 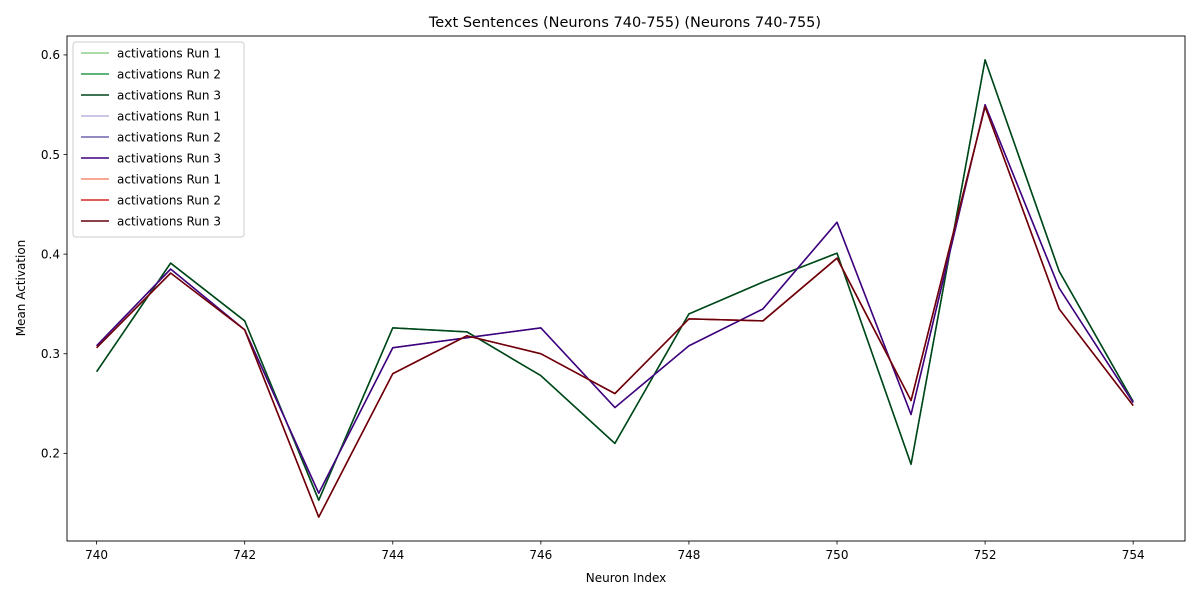 I want to click on y-tick-label: 0.5, so click(x=50, y=155).